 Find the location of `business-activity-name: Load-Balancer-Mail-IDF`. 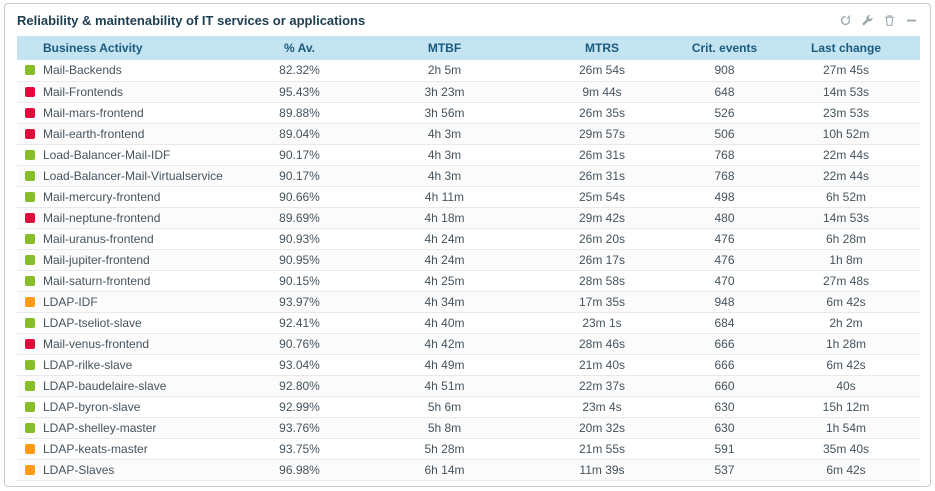

business-activity-name: Load-Balancer-Mail-IDF is located at coordinates (107, 154).